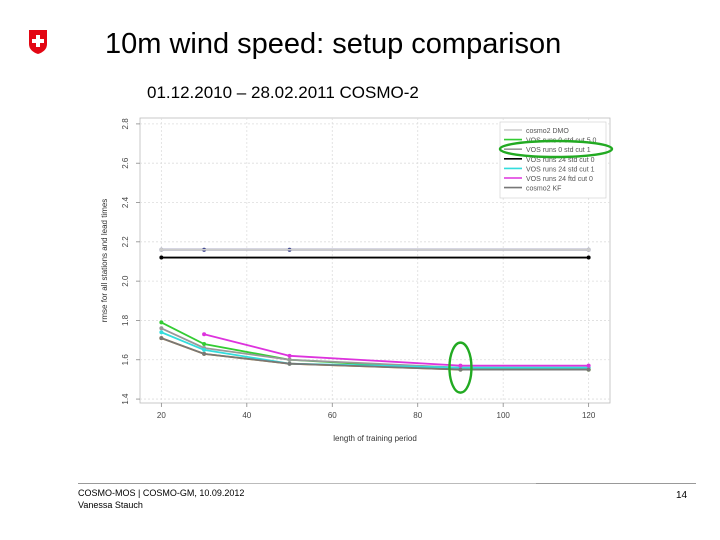 The width and height of the screenshot is (720, 540). Describe the element at coordinates (559, 179) in the screenshot. I see `legend-label: VOS runs 24 ftd cut 0` at that location.